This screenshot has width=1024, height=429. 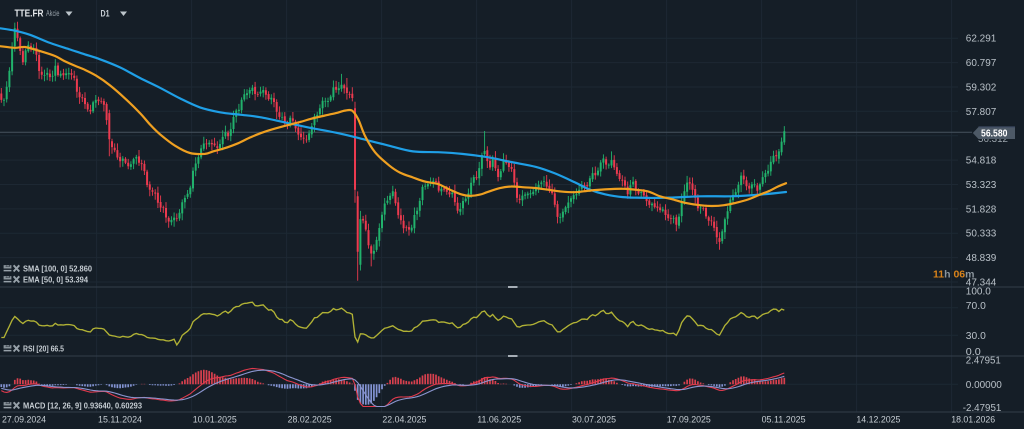 I want to click on svg-text: 05.11.2025, so click(x=784, y=420).